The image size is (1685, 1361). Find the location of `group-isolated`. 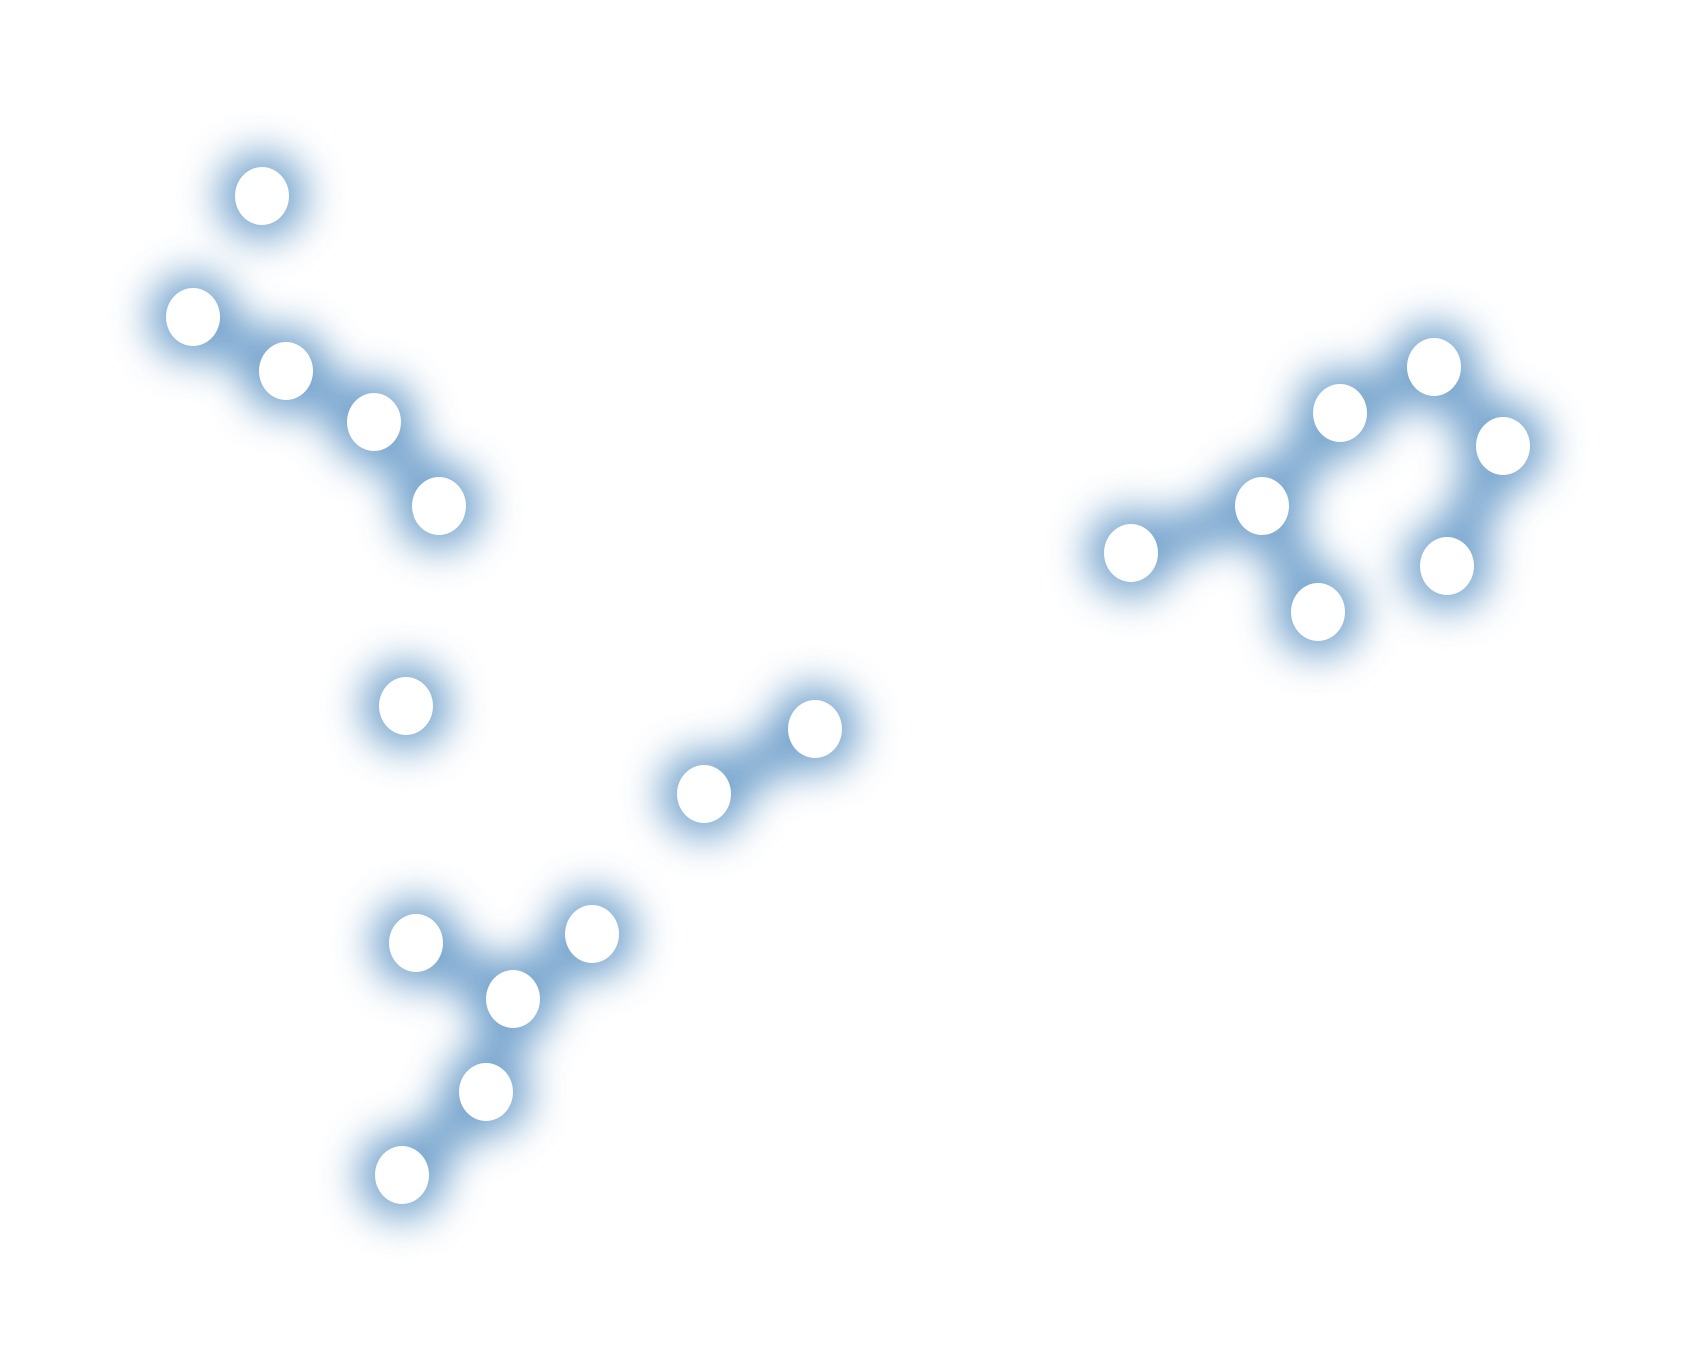

group-isolated is located at coordinates (406, 706).